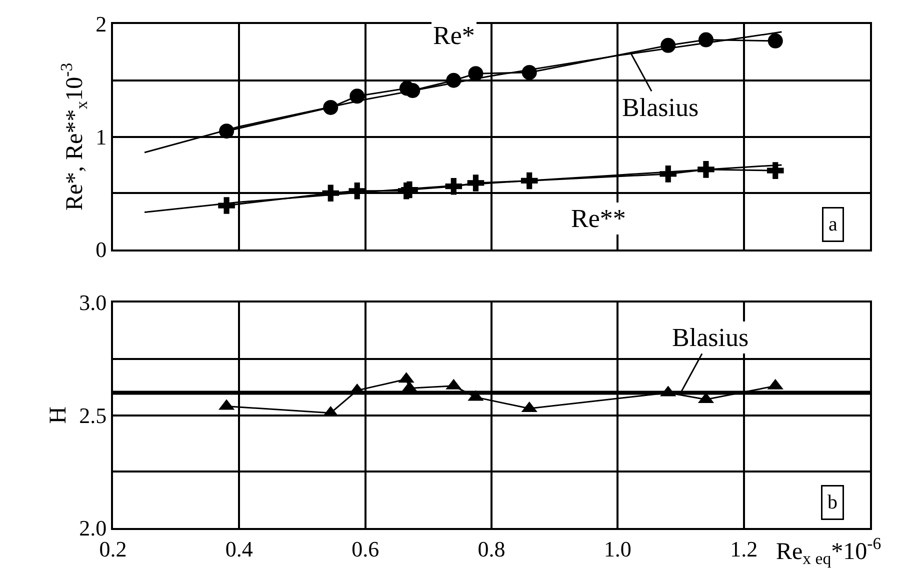 This screenshot has width=920, height=580. Describe the element at coordinates (598, 218) in the screenshot. I see `annotation: Re**` at that location.